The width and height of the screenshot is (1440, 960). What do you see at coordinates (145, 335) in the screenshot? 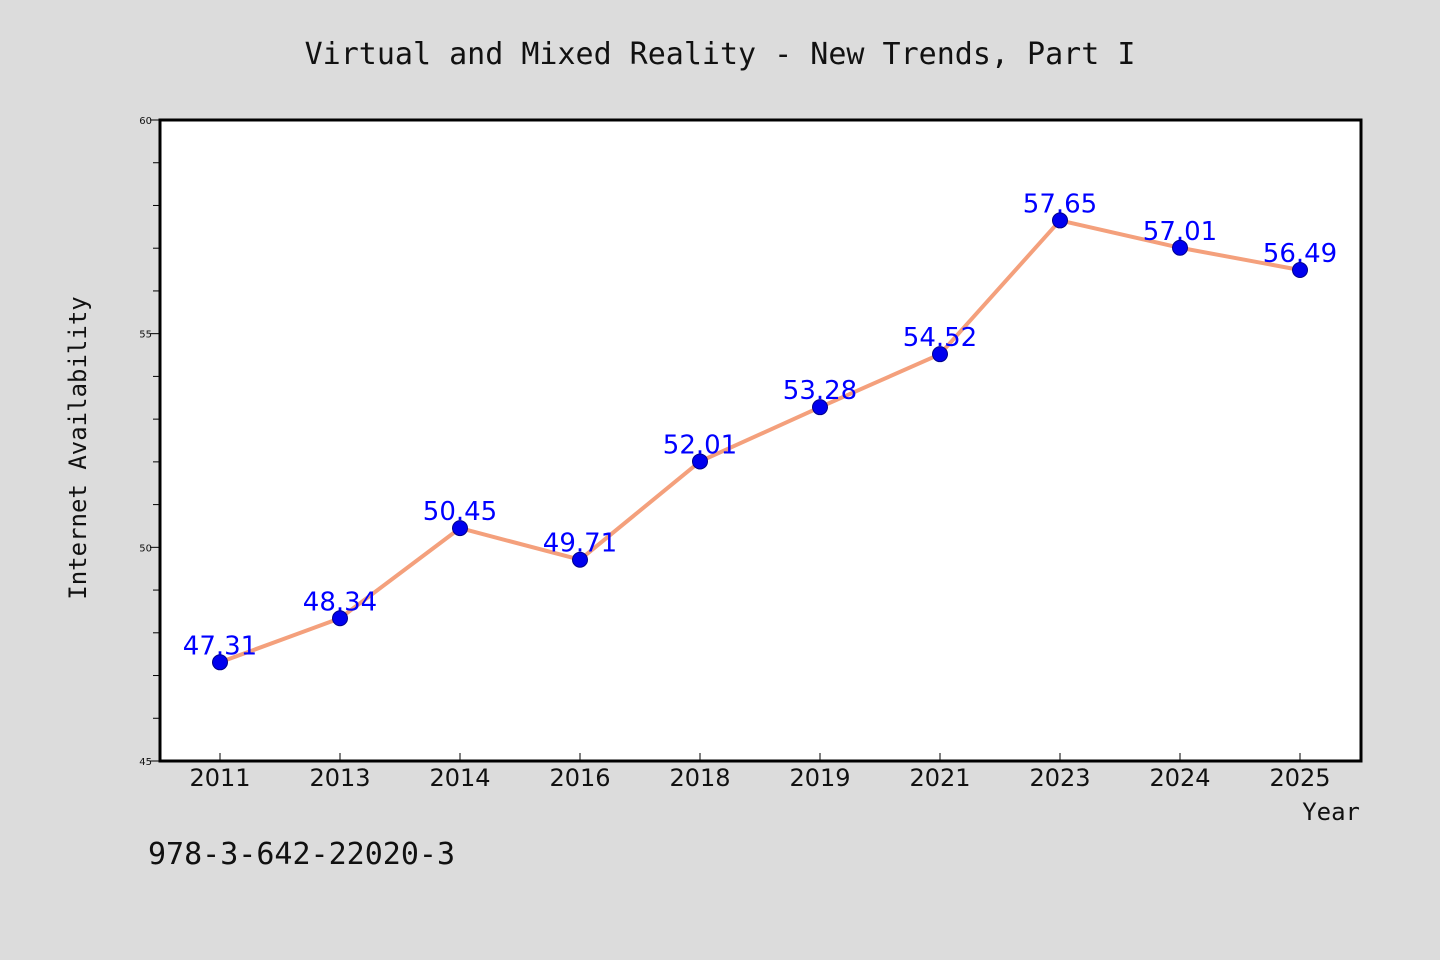
I see `y-tick-label: 55` at bounding box center [145, 335].